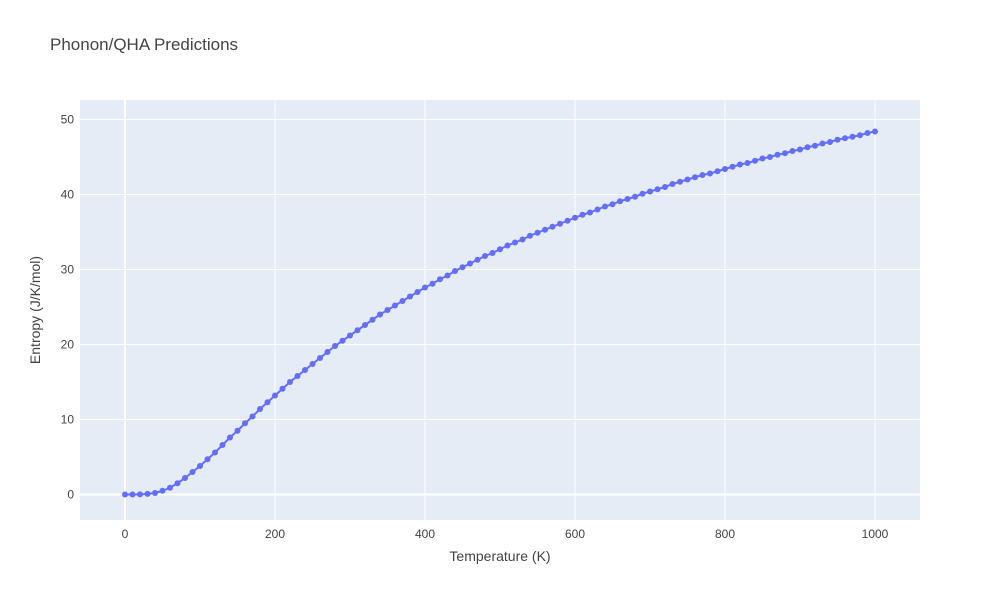  Describe the element at coordinates (68, 195) in the screenshot. I see `y-tick-label: 40` at that location.